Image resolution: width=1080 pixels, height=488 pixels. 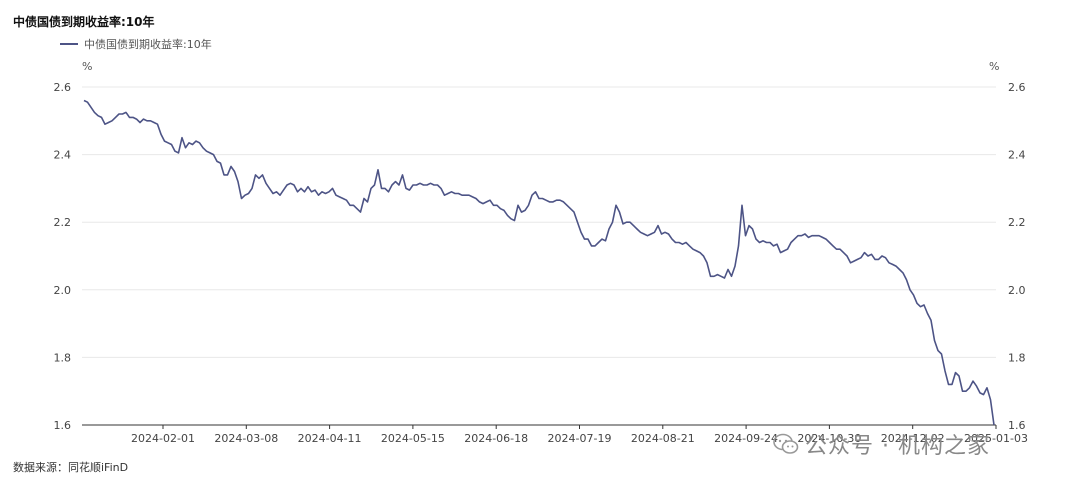 What do you see at coordinates (84, 22) in the screenshot?
I see `chart-title: 中债国债到期收益率:10年` at bounding box center [84, 22].